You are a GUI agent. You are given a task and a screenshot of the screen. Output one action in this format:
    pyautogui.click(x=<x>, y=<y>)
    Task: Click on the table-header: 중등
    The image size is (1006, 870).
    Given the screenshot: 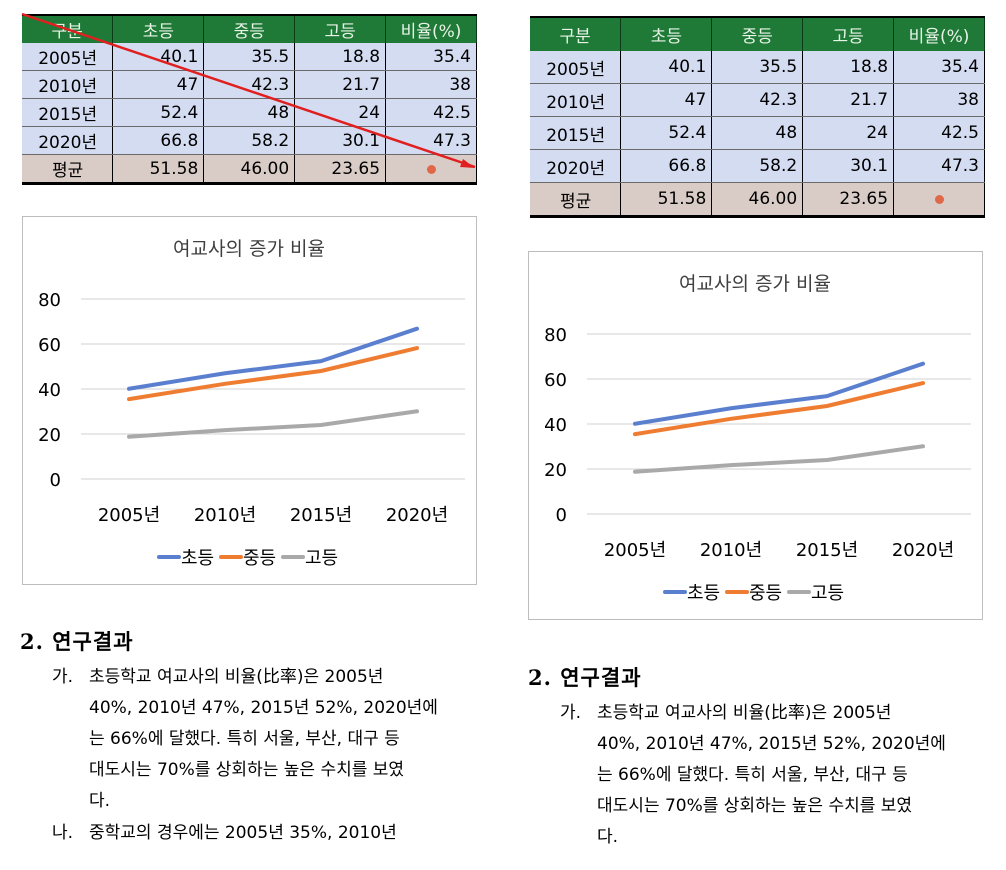 What is the action you would take?
    pyautogui.click(x=757, y=33)
    